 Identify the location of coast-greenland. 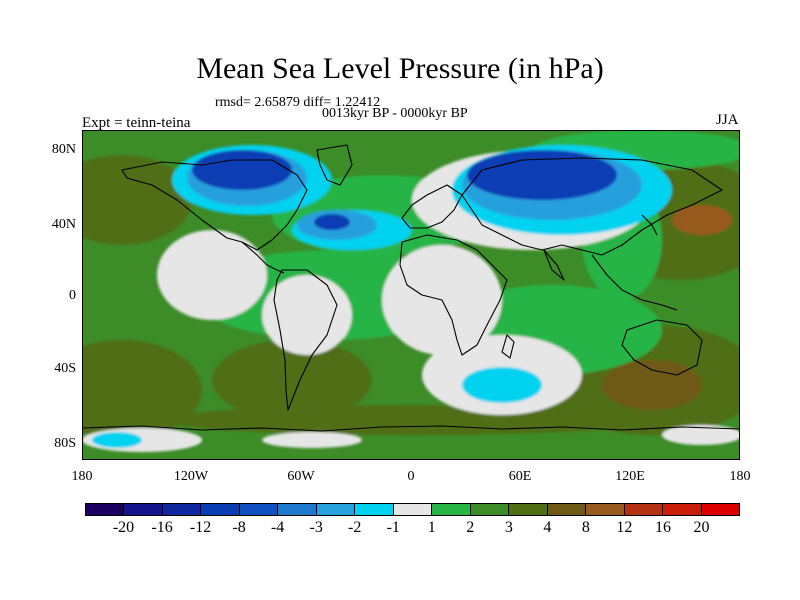
(334, 165).